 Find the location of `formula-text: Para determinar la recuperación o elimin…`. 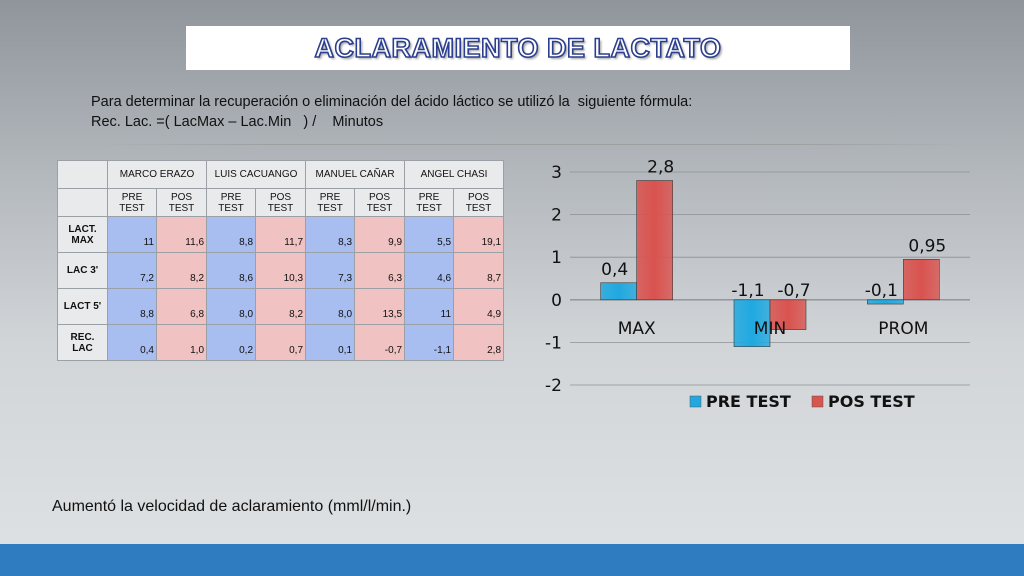

formula-text: Para determinar la recuperación o elimin… is located at coordinates (391, 112).